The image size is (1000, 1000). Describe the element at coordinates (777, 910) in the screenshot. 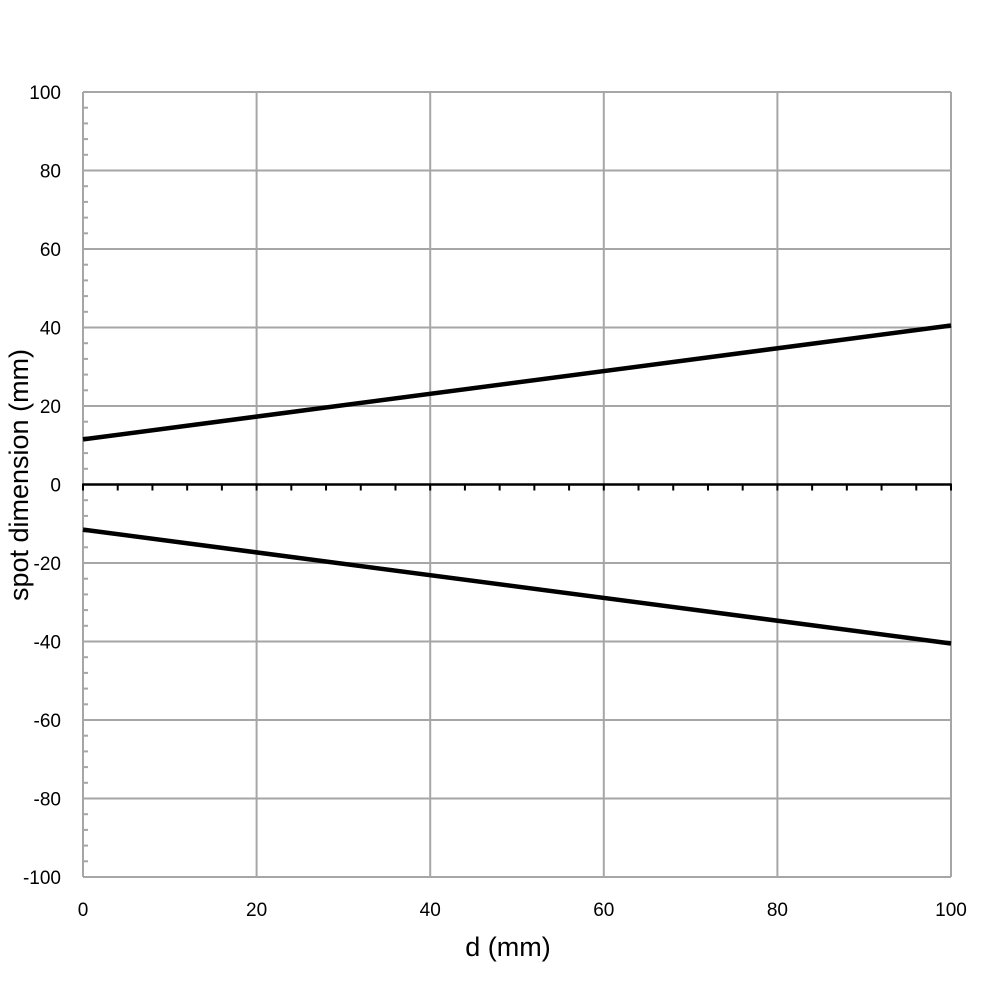

I see `x-tick-label: 80` at that location.